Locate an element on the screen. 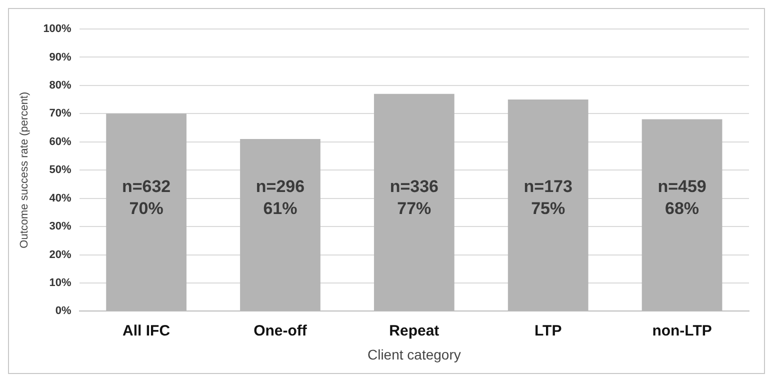 The width and height of the screenshot is (773, 382). data-label: n=632 70% is located at coordinates (146, 197).